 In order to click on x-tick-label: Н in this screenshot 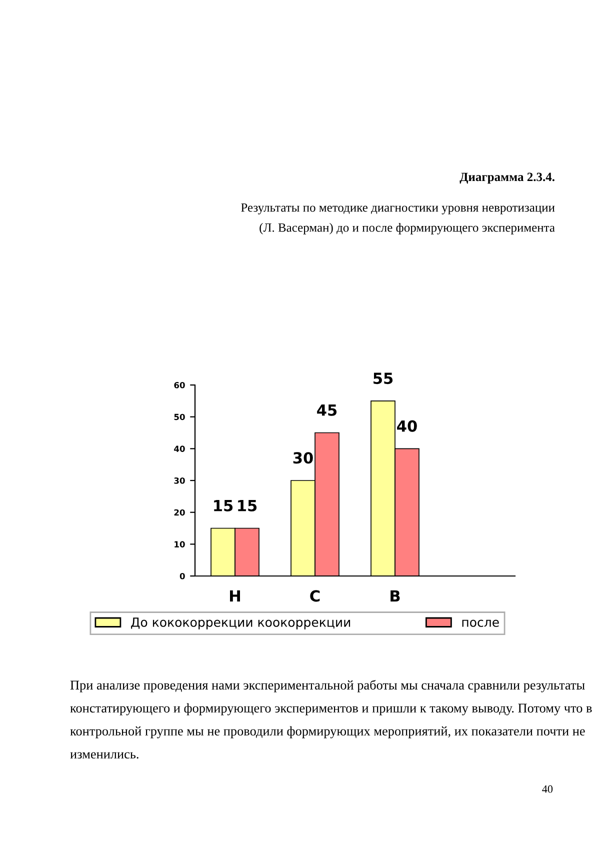, I will do `click(235, 596)`.